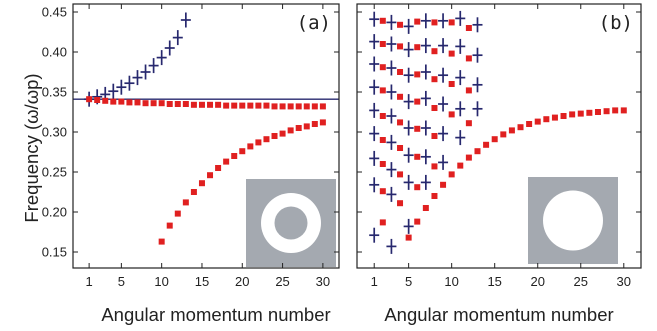 This screenshot has height=331, width=657. Describe the element at coordinates (573, 220) in the screenshot. I see `inset-white-circle` at that location.